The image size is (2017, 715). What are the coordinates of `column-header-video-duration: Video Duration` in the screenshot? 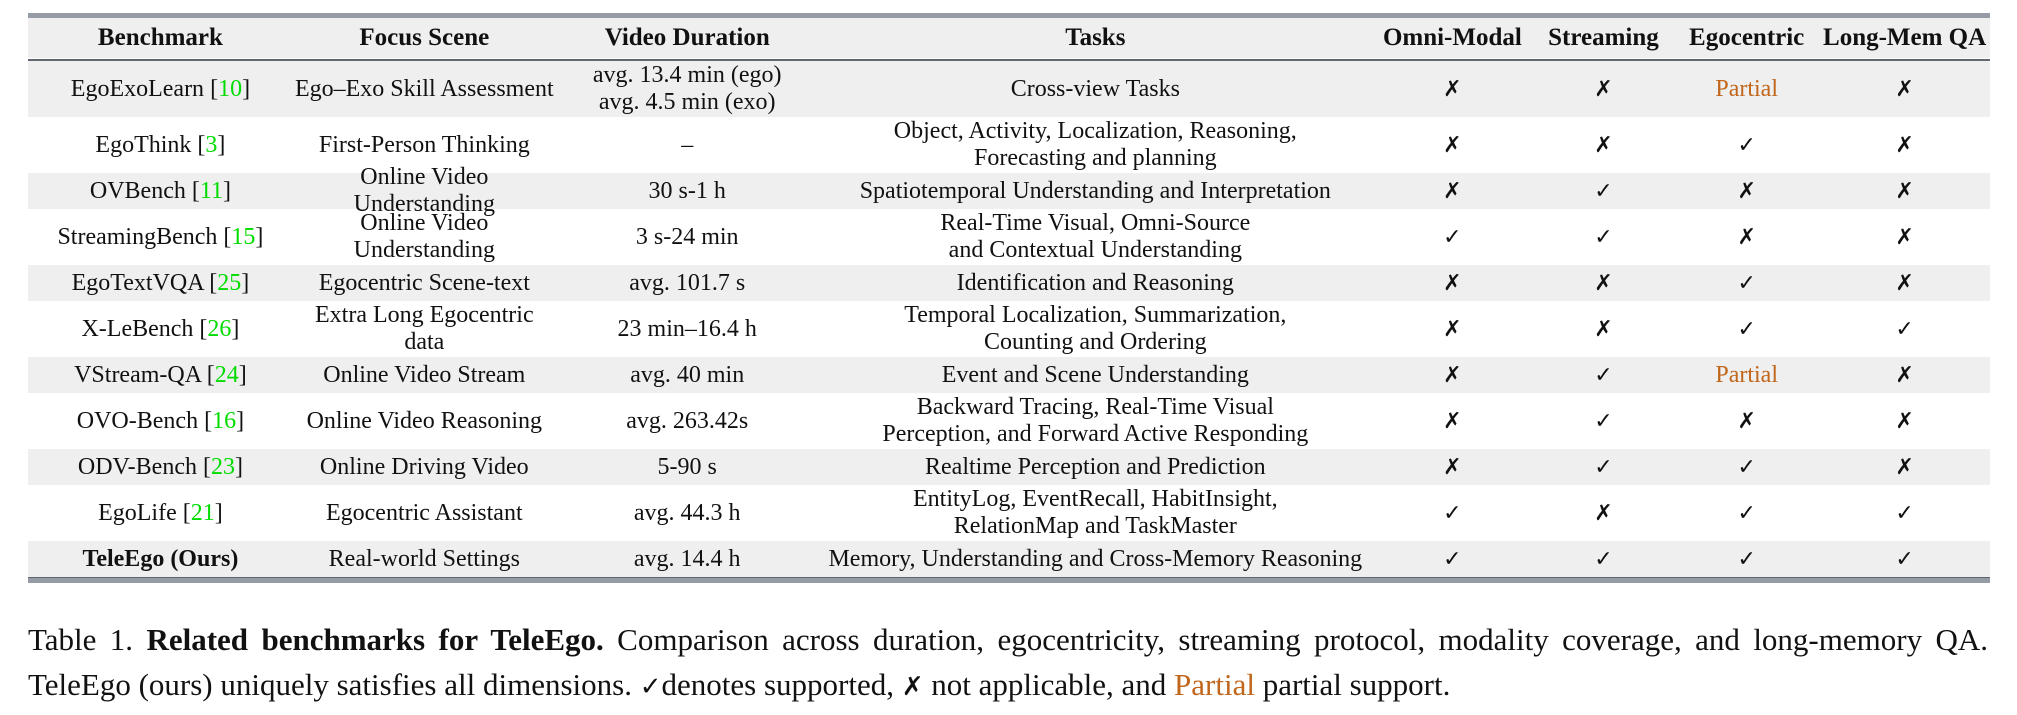 It's located at (687, 37).